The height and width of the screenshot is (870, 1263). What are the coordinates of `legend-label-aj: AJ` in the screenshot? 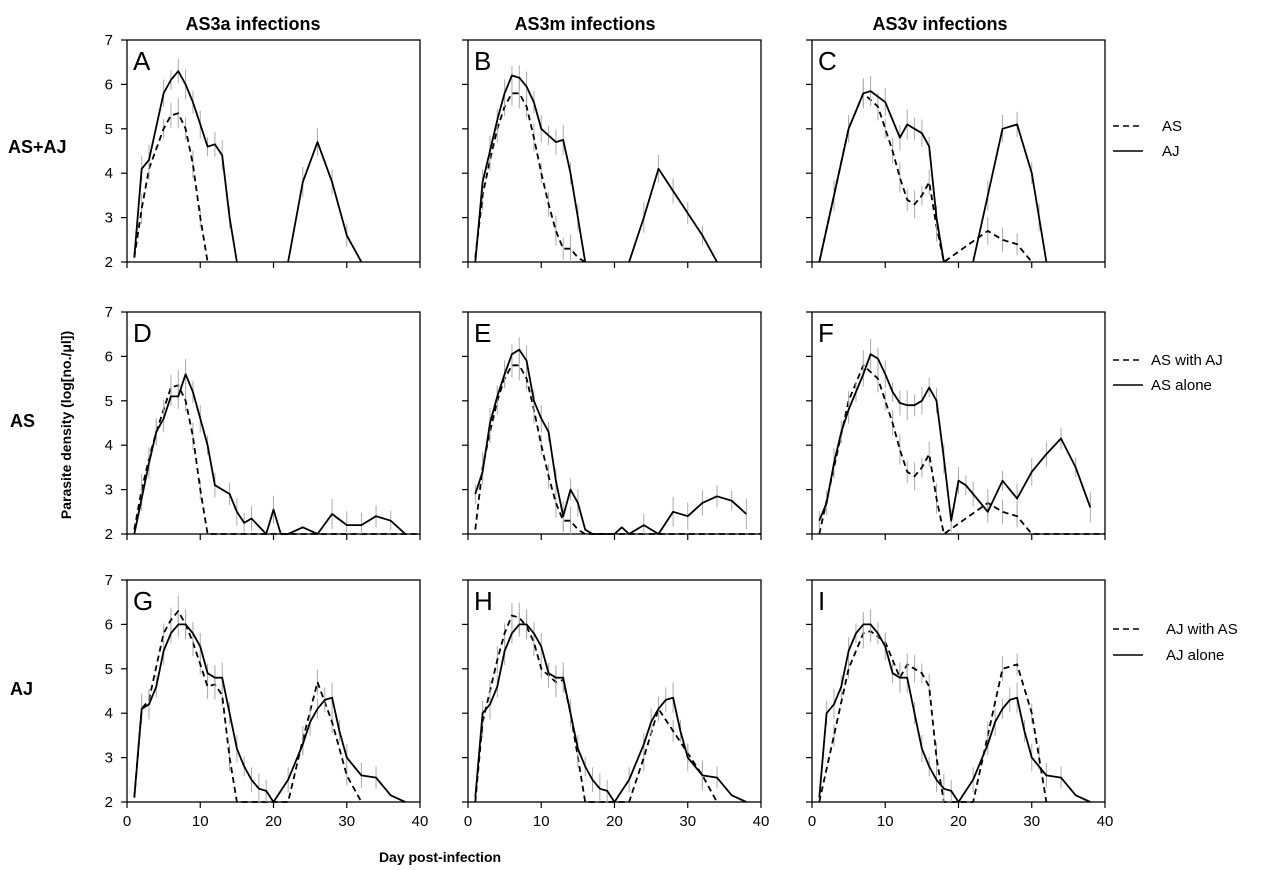 It's located at (1171, 151).